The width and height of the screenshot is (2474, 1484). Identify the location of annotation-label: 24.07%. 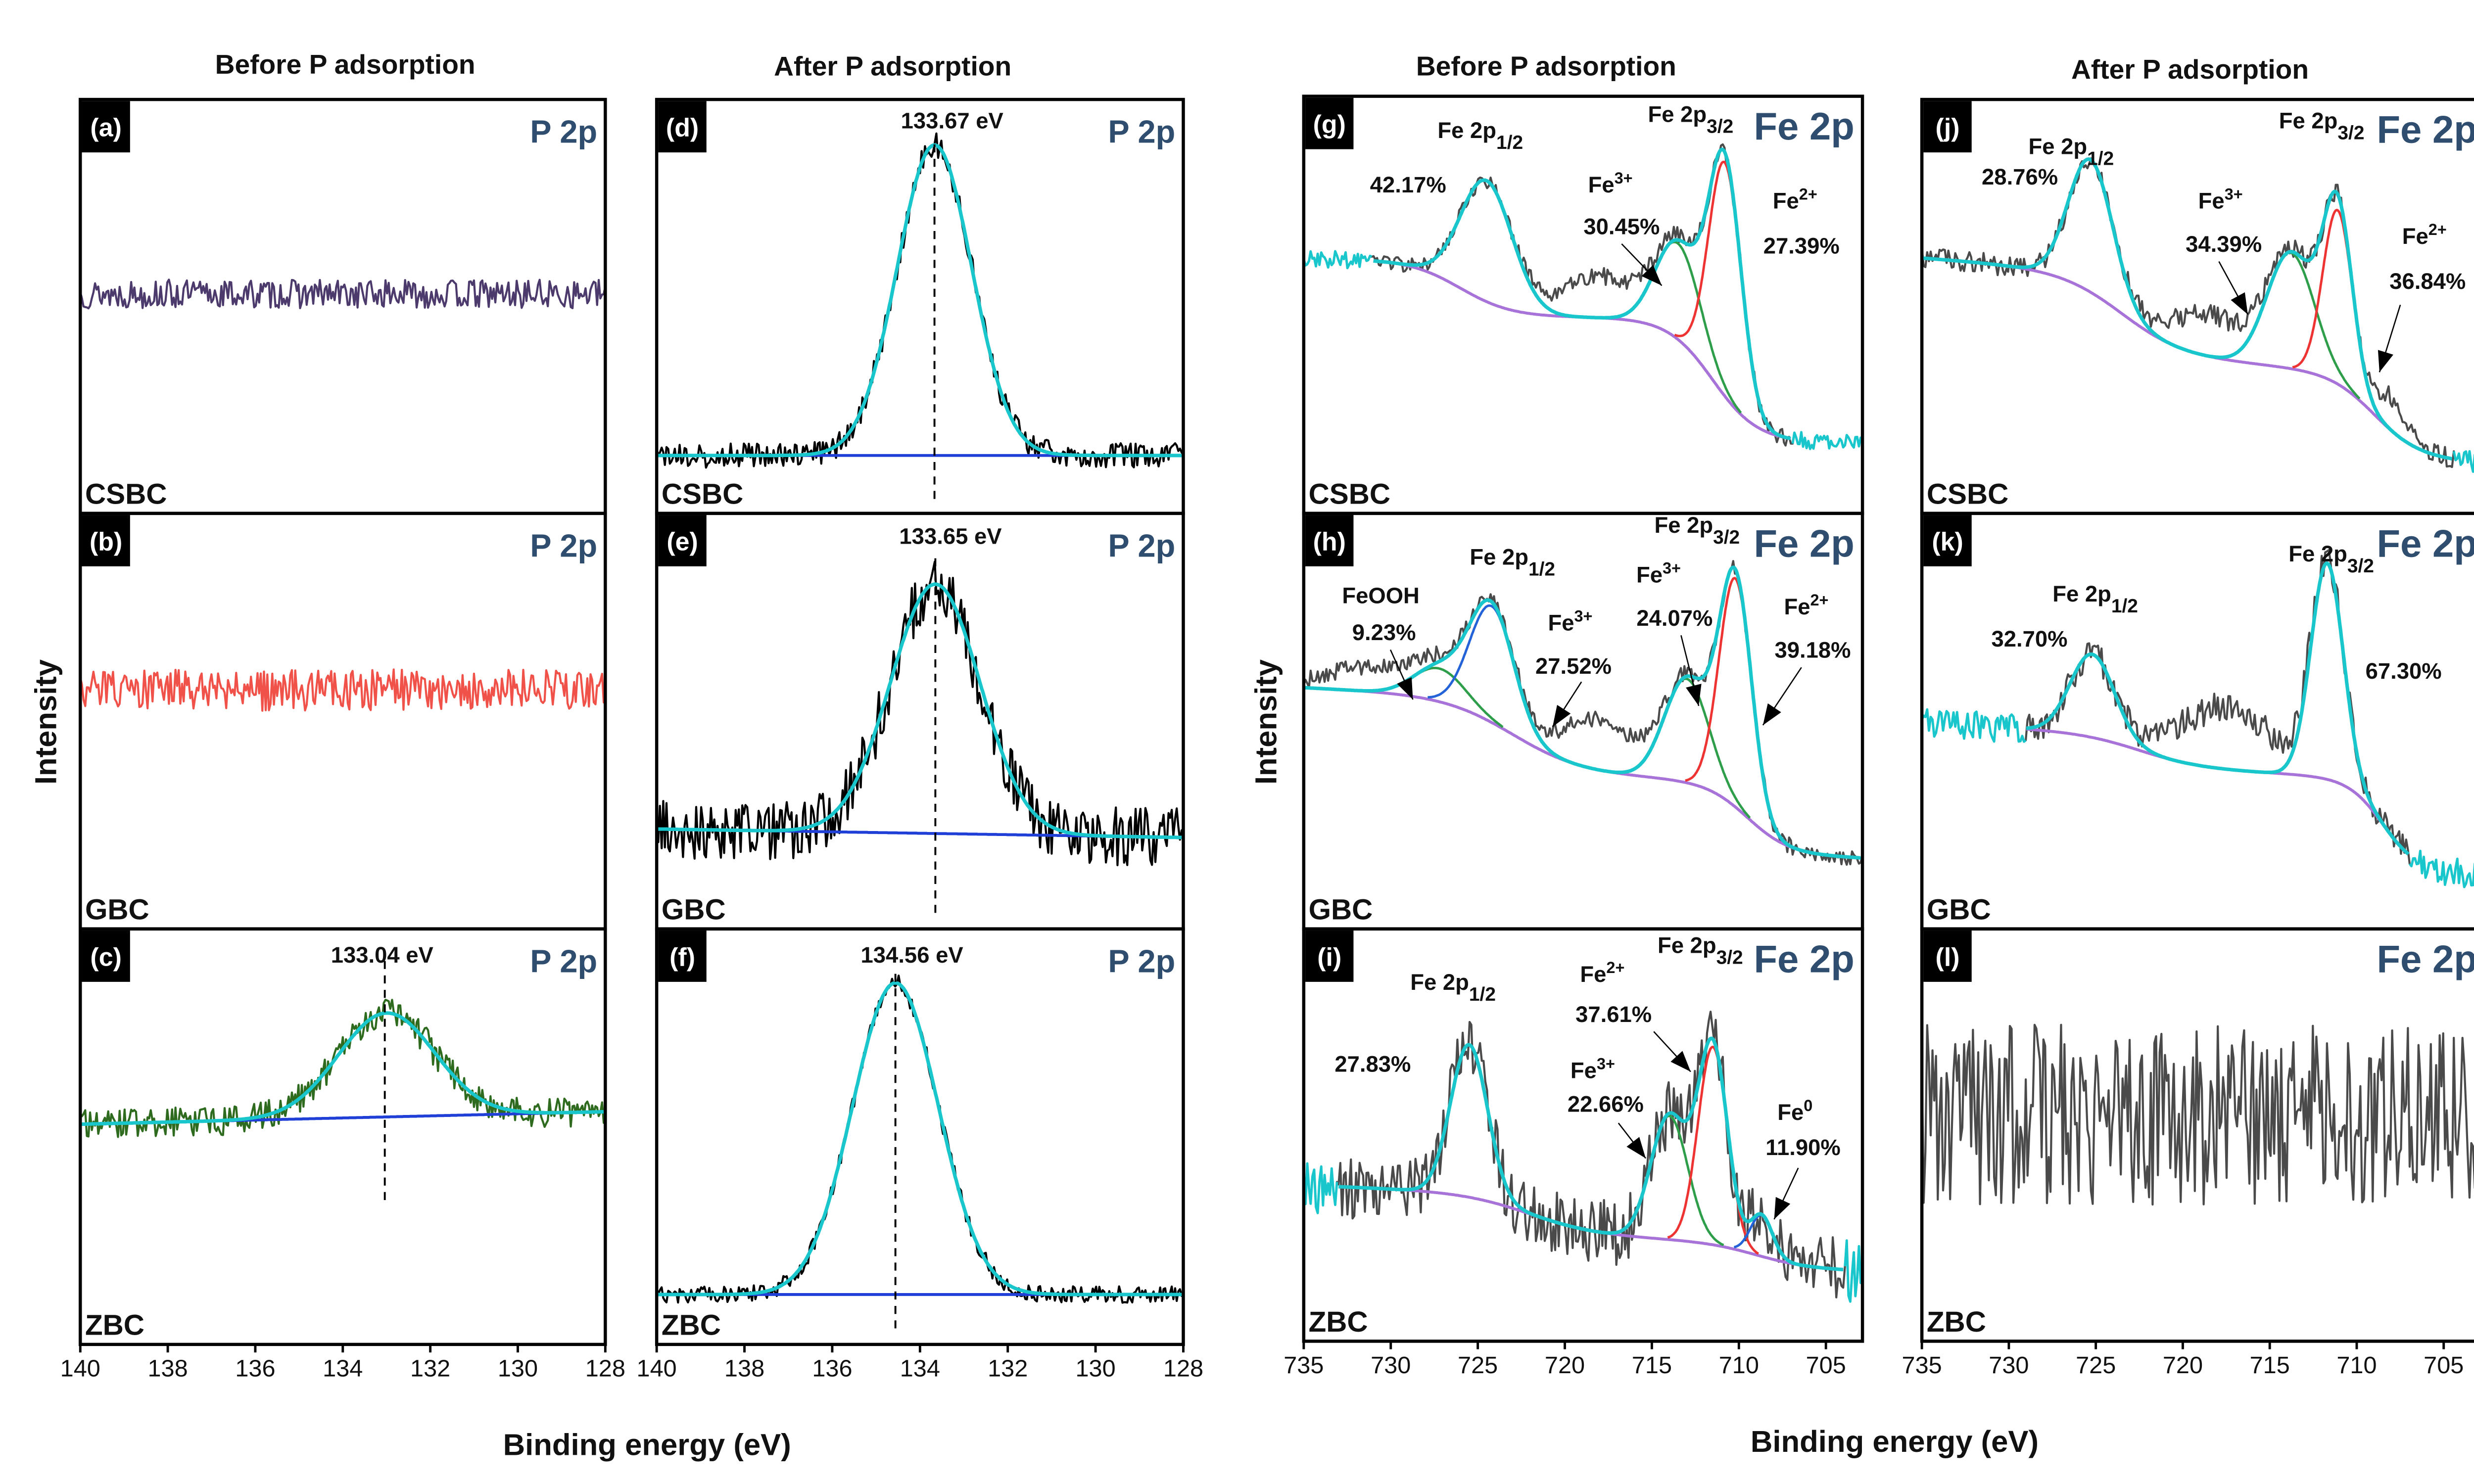
(1675, 618).